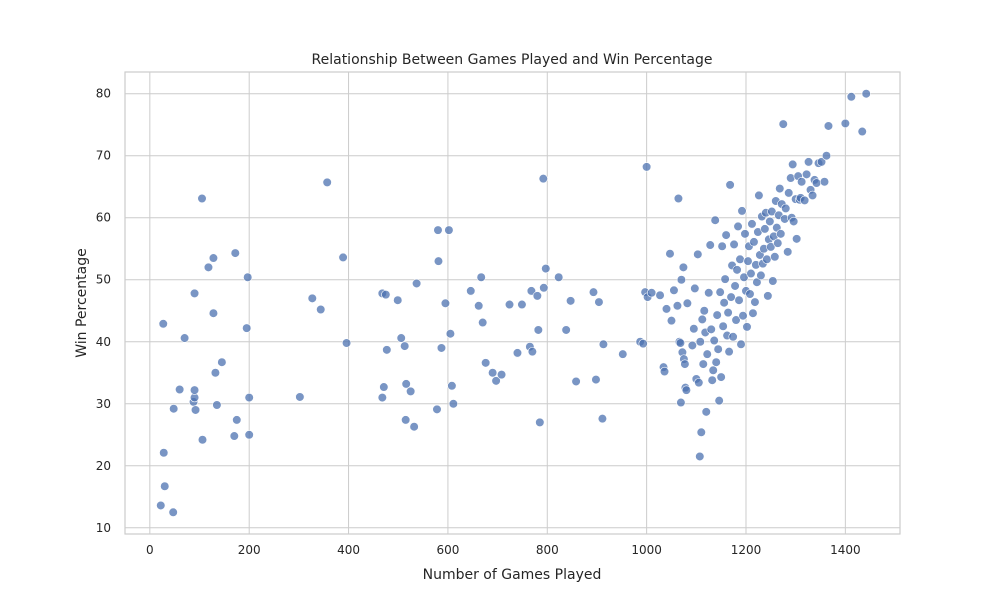 This screenshot has height=600, width=1000. I want to click on y-tick-label: 30, so click(103, 404).